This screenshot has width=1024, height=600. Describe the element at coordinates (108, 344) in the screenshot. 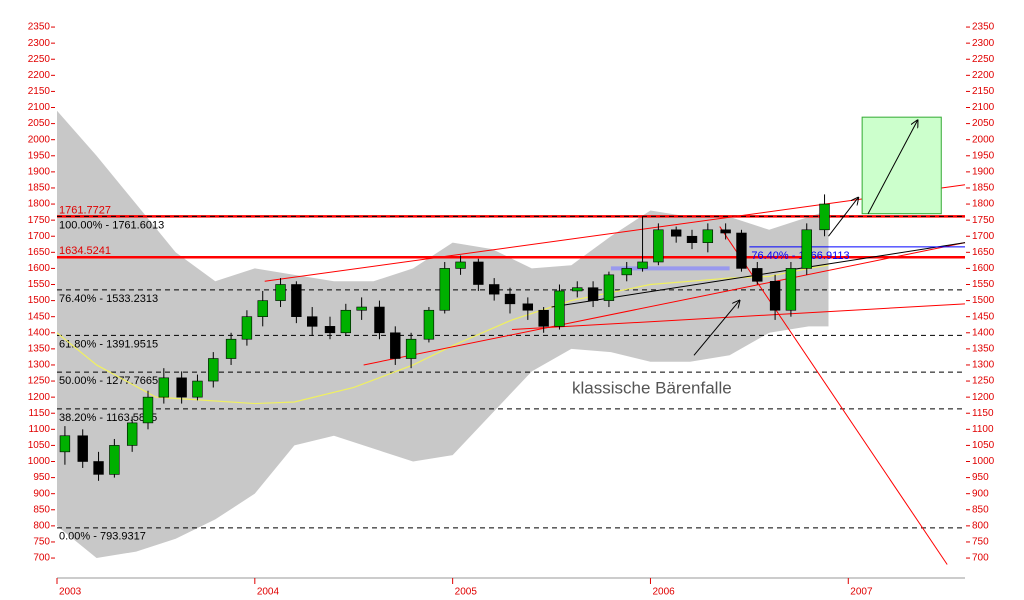

I see `level-label: 61.80% - 1391.9515` at that location.